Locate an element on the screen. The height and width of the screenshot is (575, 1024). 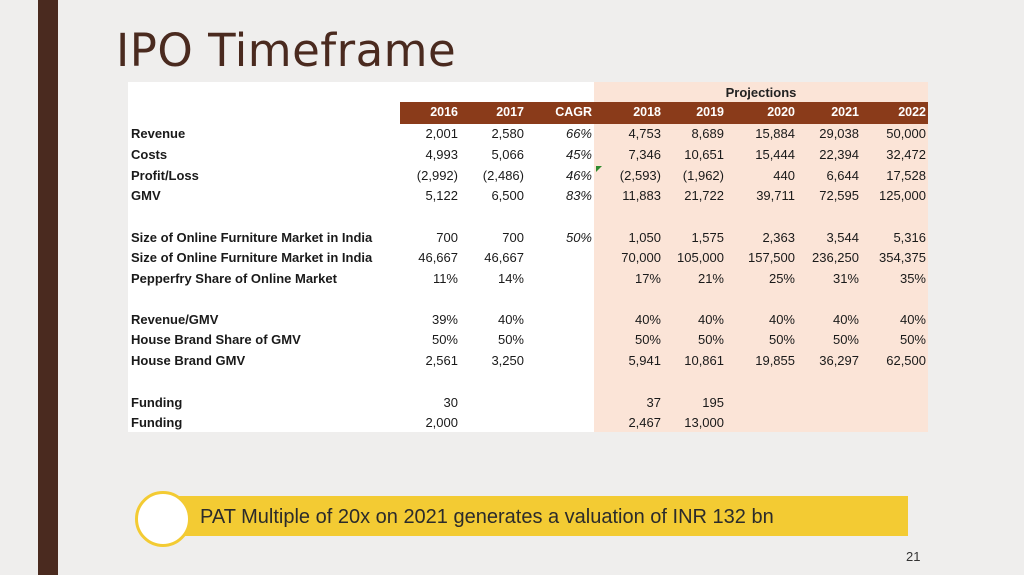
table-cell: 46,667 is located at coordinates (504, 257).